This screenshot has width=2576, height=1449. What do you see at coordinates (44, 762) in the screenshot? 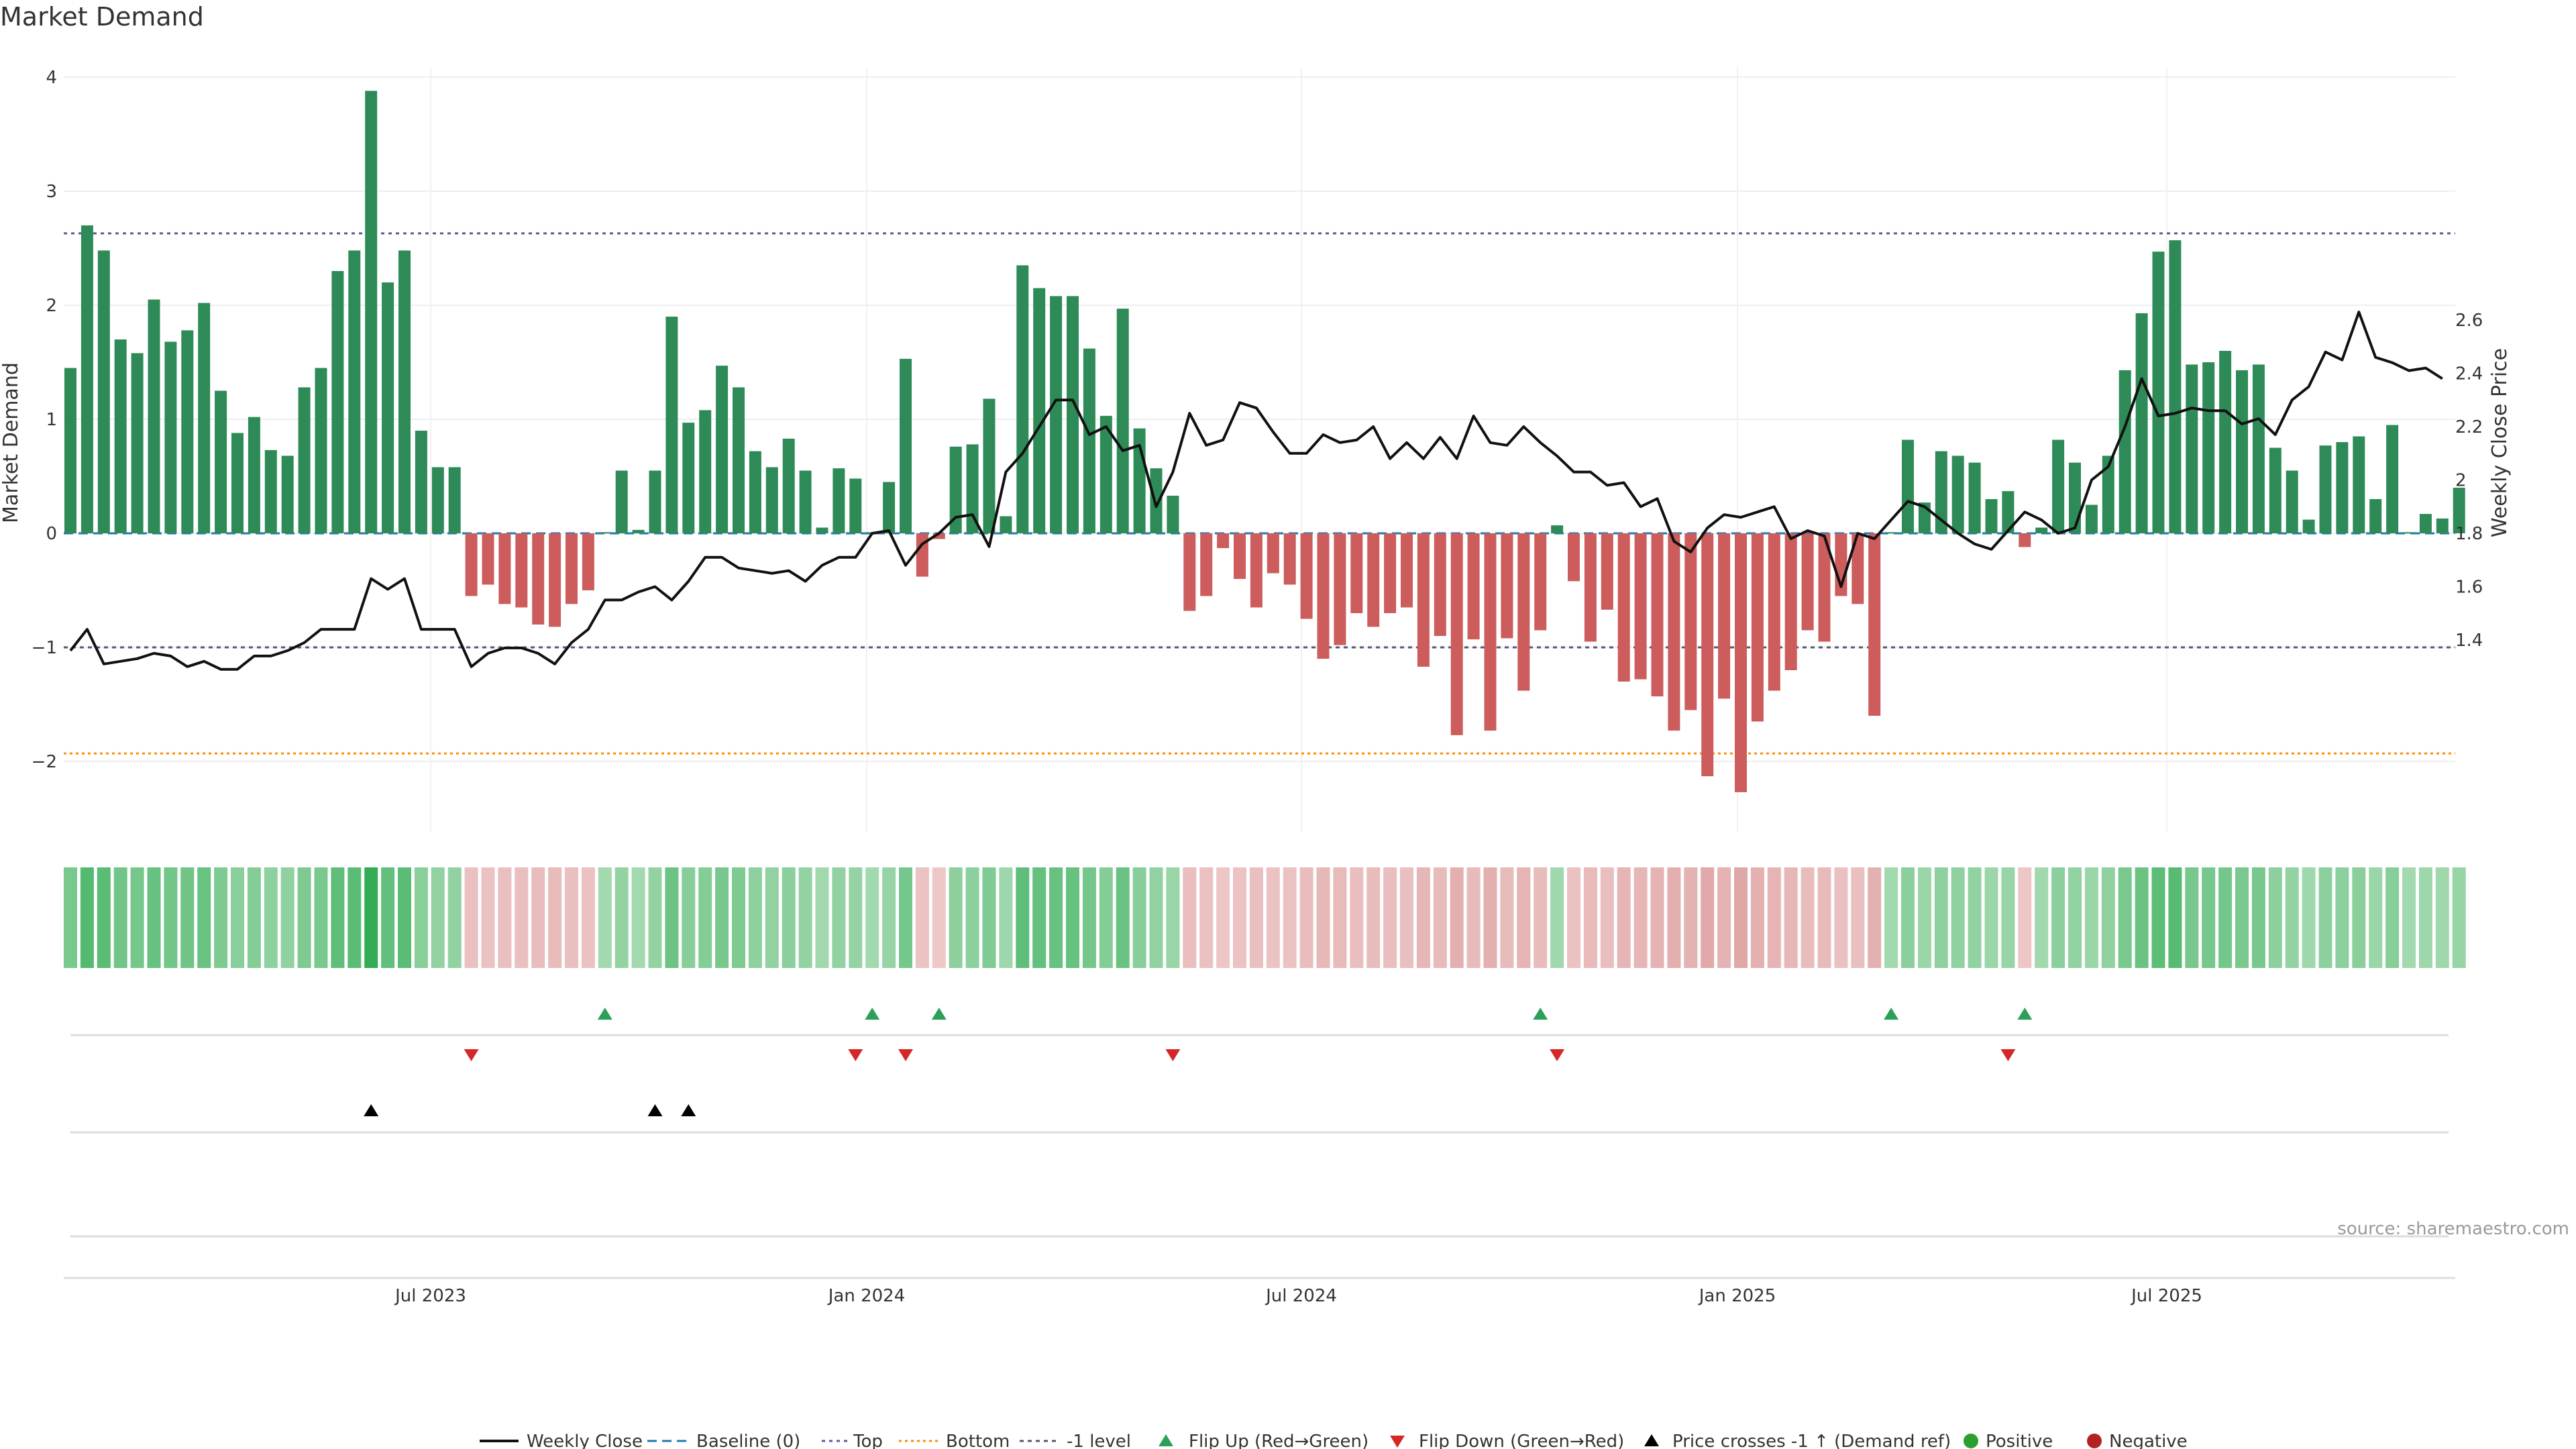
I see `y-tick-label: −2` at bounding box center [44, 762].